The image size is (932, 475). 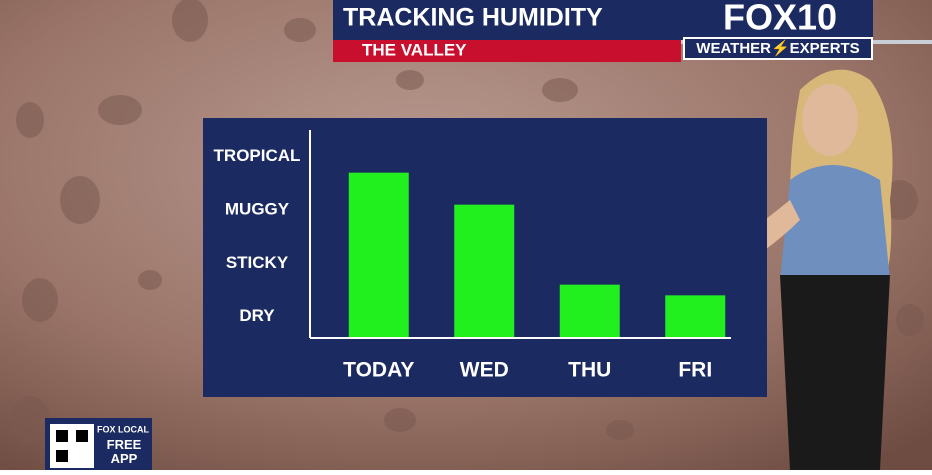 What do you see at coordinates (257, 208) in the screenshot?
I see `y-tick-label: MUGGY` at bounding box center [257, 208].